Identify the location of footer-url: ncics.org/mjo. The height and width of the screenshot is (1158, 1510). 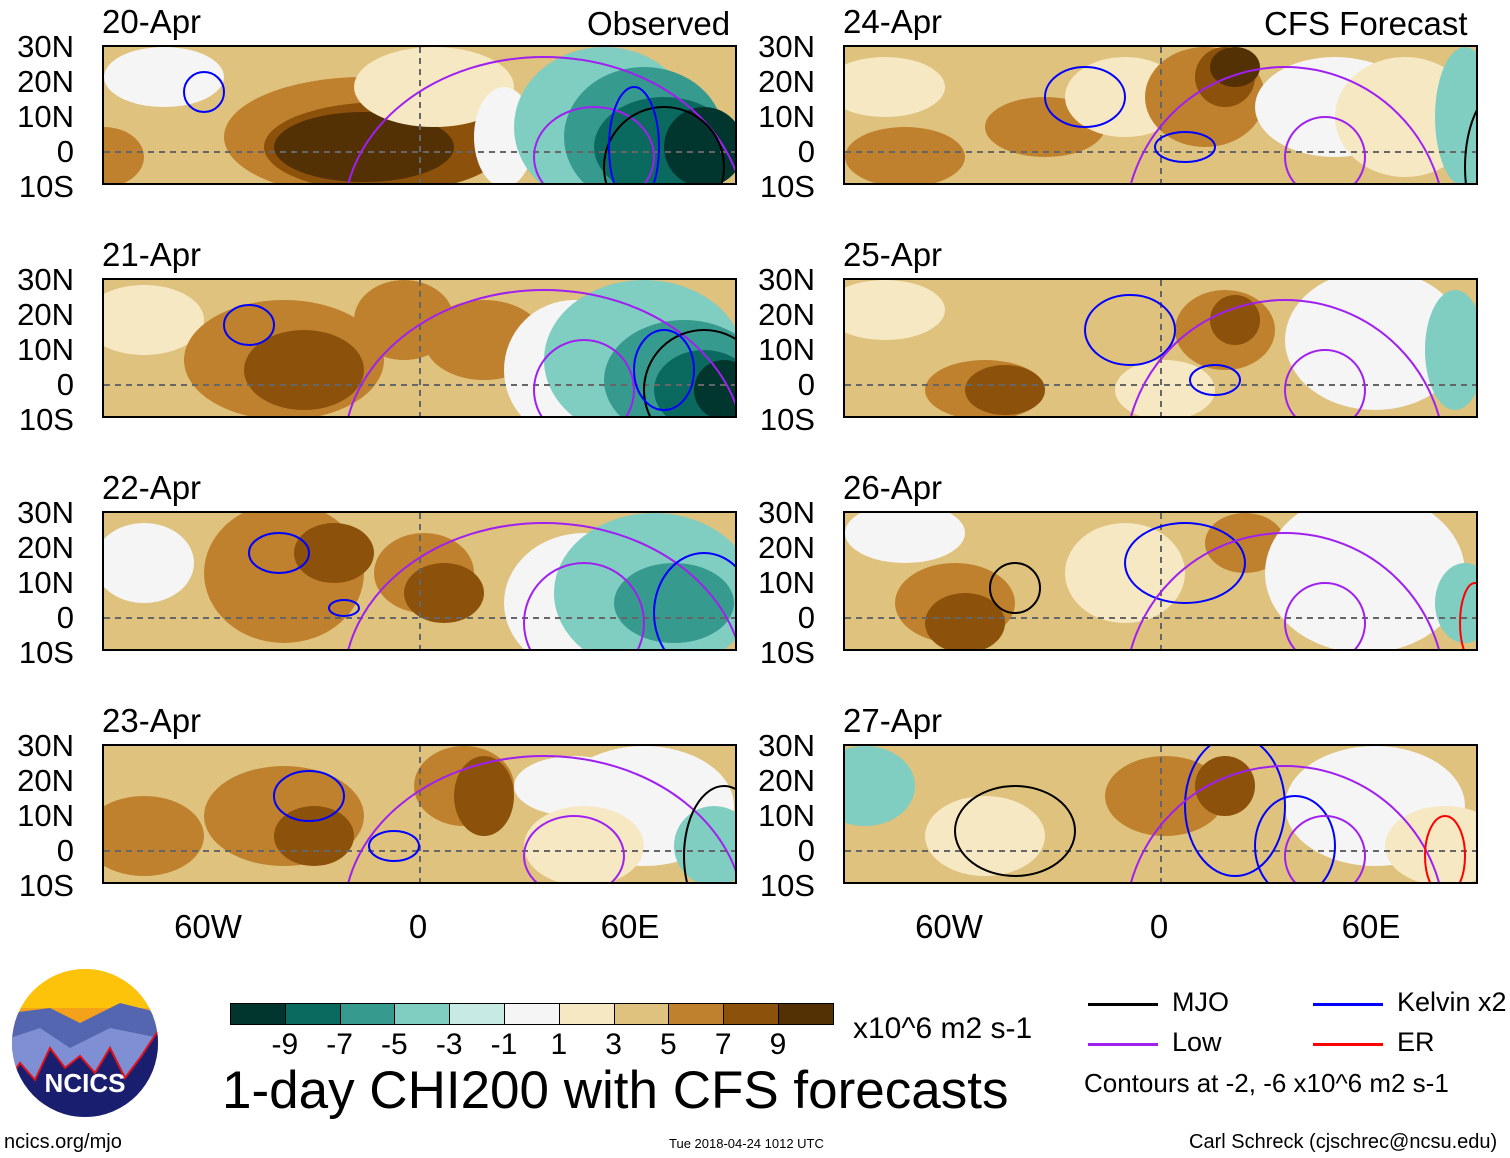
(63, 1142).